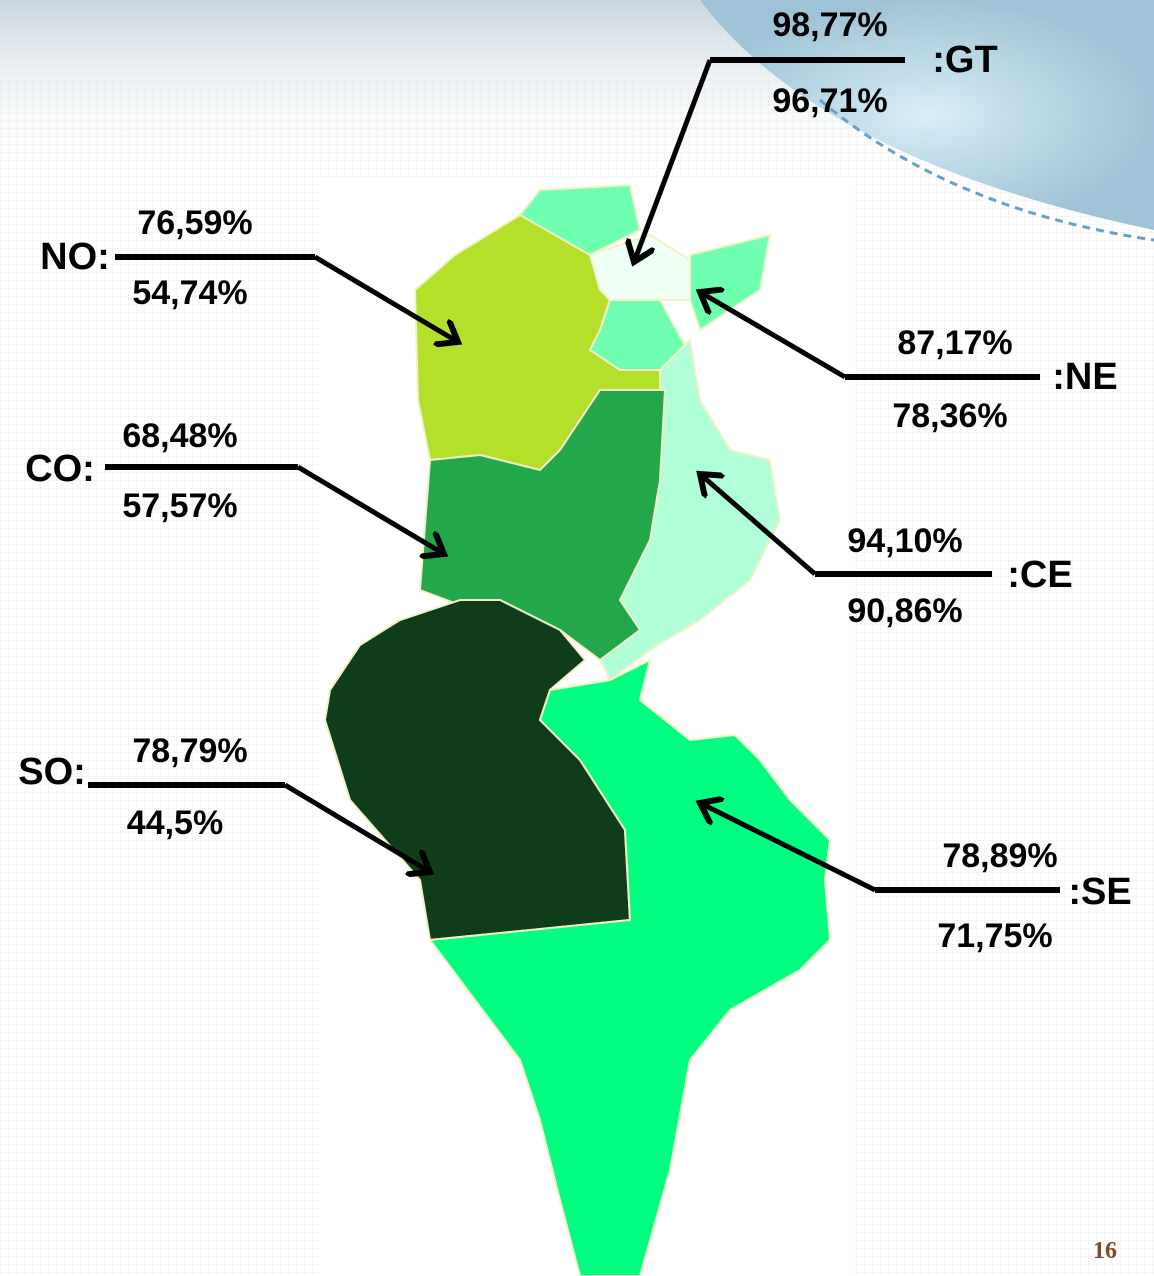 This screenshot has height=1276, width=1154. I want to click on value-top: 94,10%, so click(904, 541).